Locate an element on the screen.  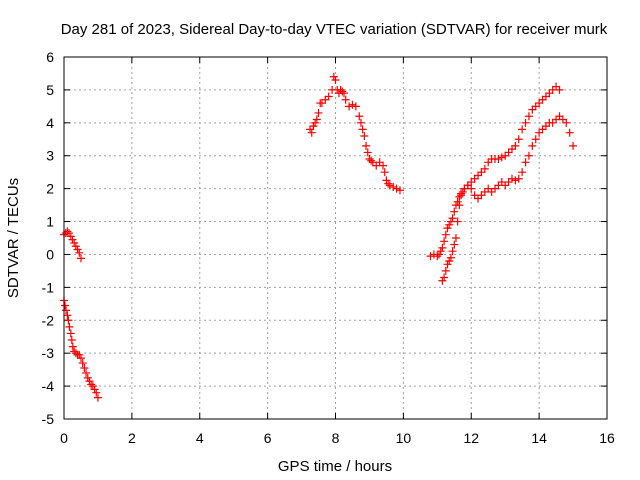
y-tick-label: 2 is located at coordinates (50, 189).